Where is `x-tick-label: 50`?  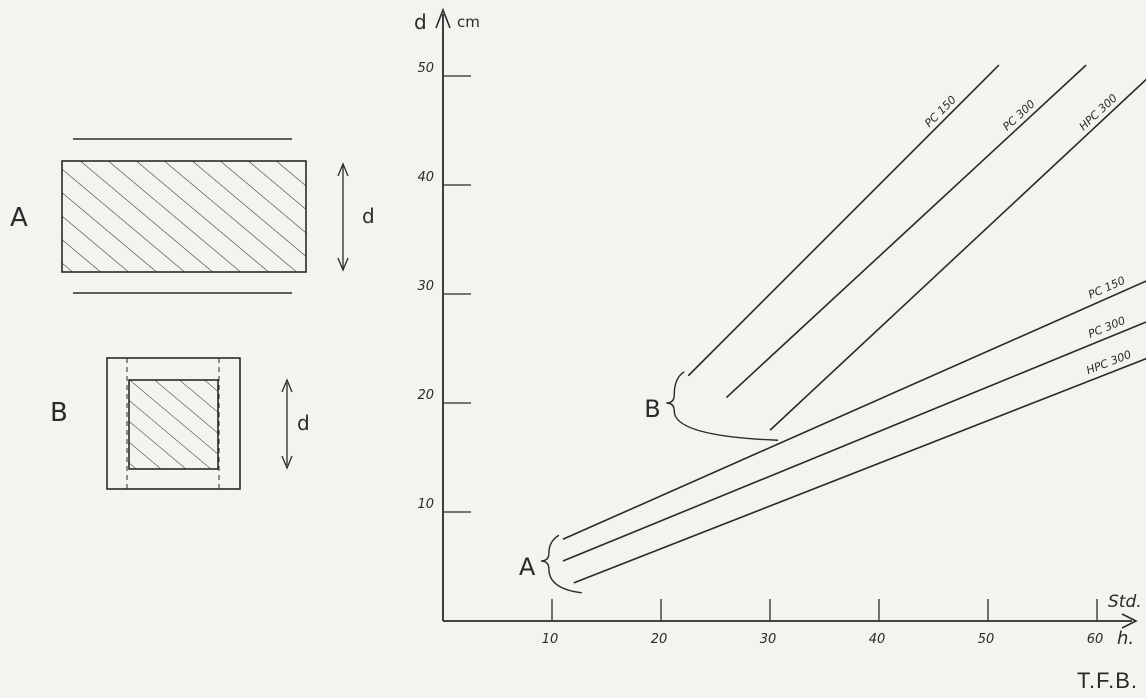 x-tick-label: 50 is located at coordinates (986, 639).